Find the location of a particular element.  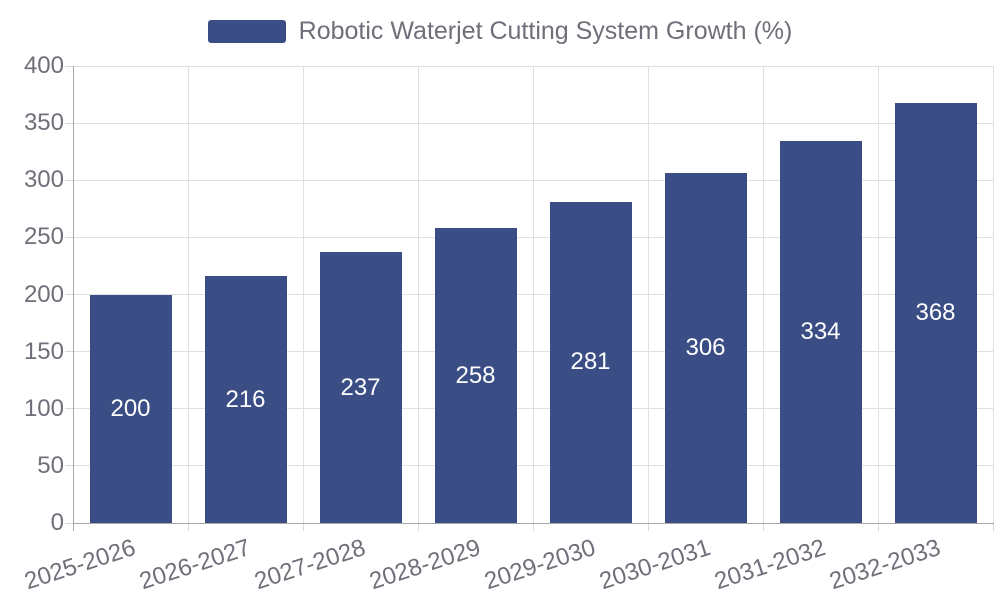

bar-value-label: 237 is located at coordinates (360, 387).